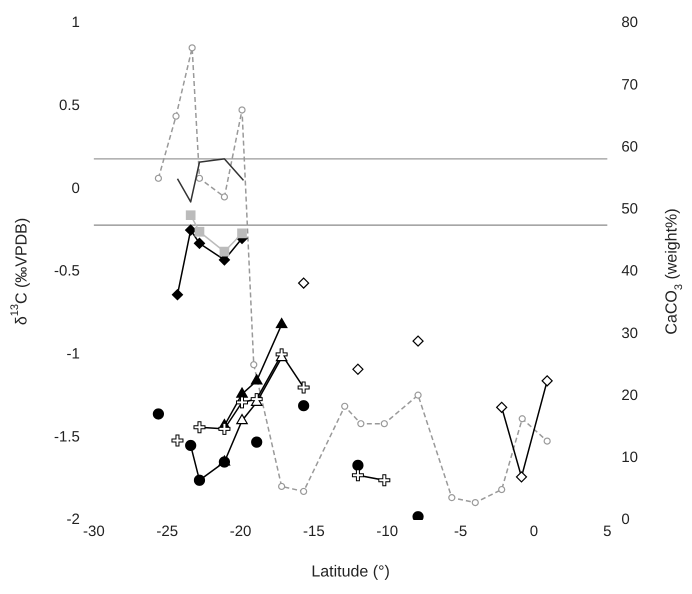  Describe the element at coordinates (461, 531) in the screenshot. I see `x-tick-label: -5` at that location.